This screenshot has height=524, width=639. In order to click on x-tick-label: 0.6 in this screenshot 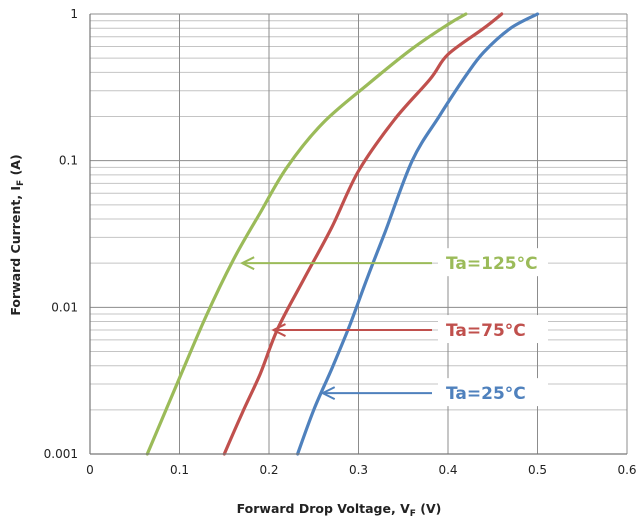, I will do `click(626, 470)`.